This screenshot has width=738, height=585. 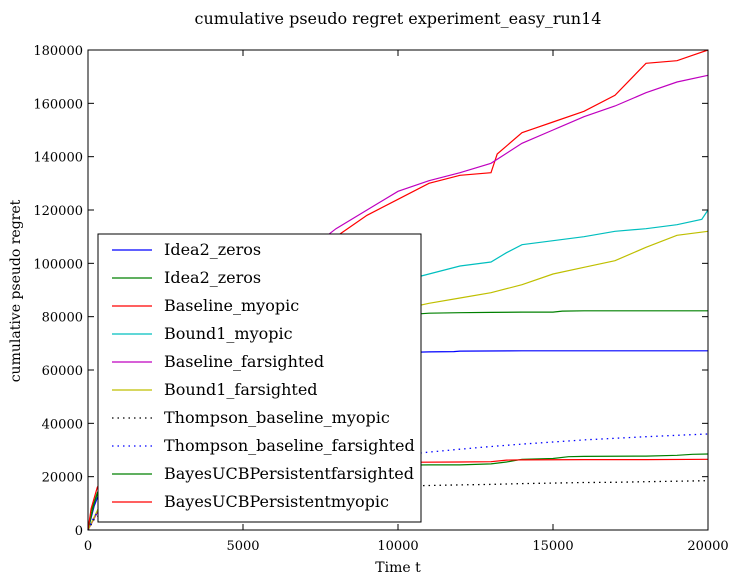 What do you see at coordinates (88, 546) in the screenshot?
I see `x-tick-label: 0` at bounding box center [88, 546].